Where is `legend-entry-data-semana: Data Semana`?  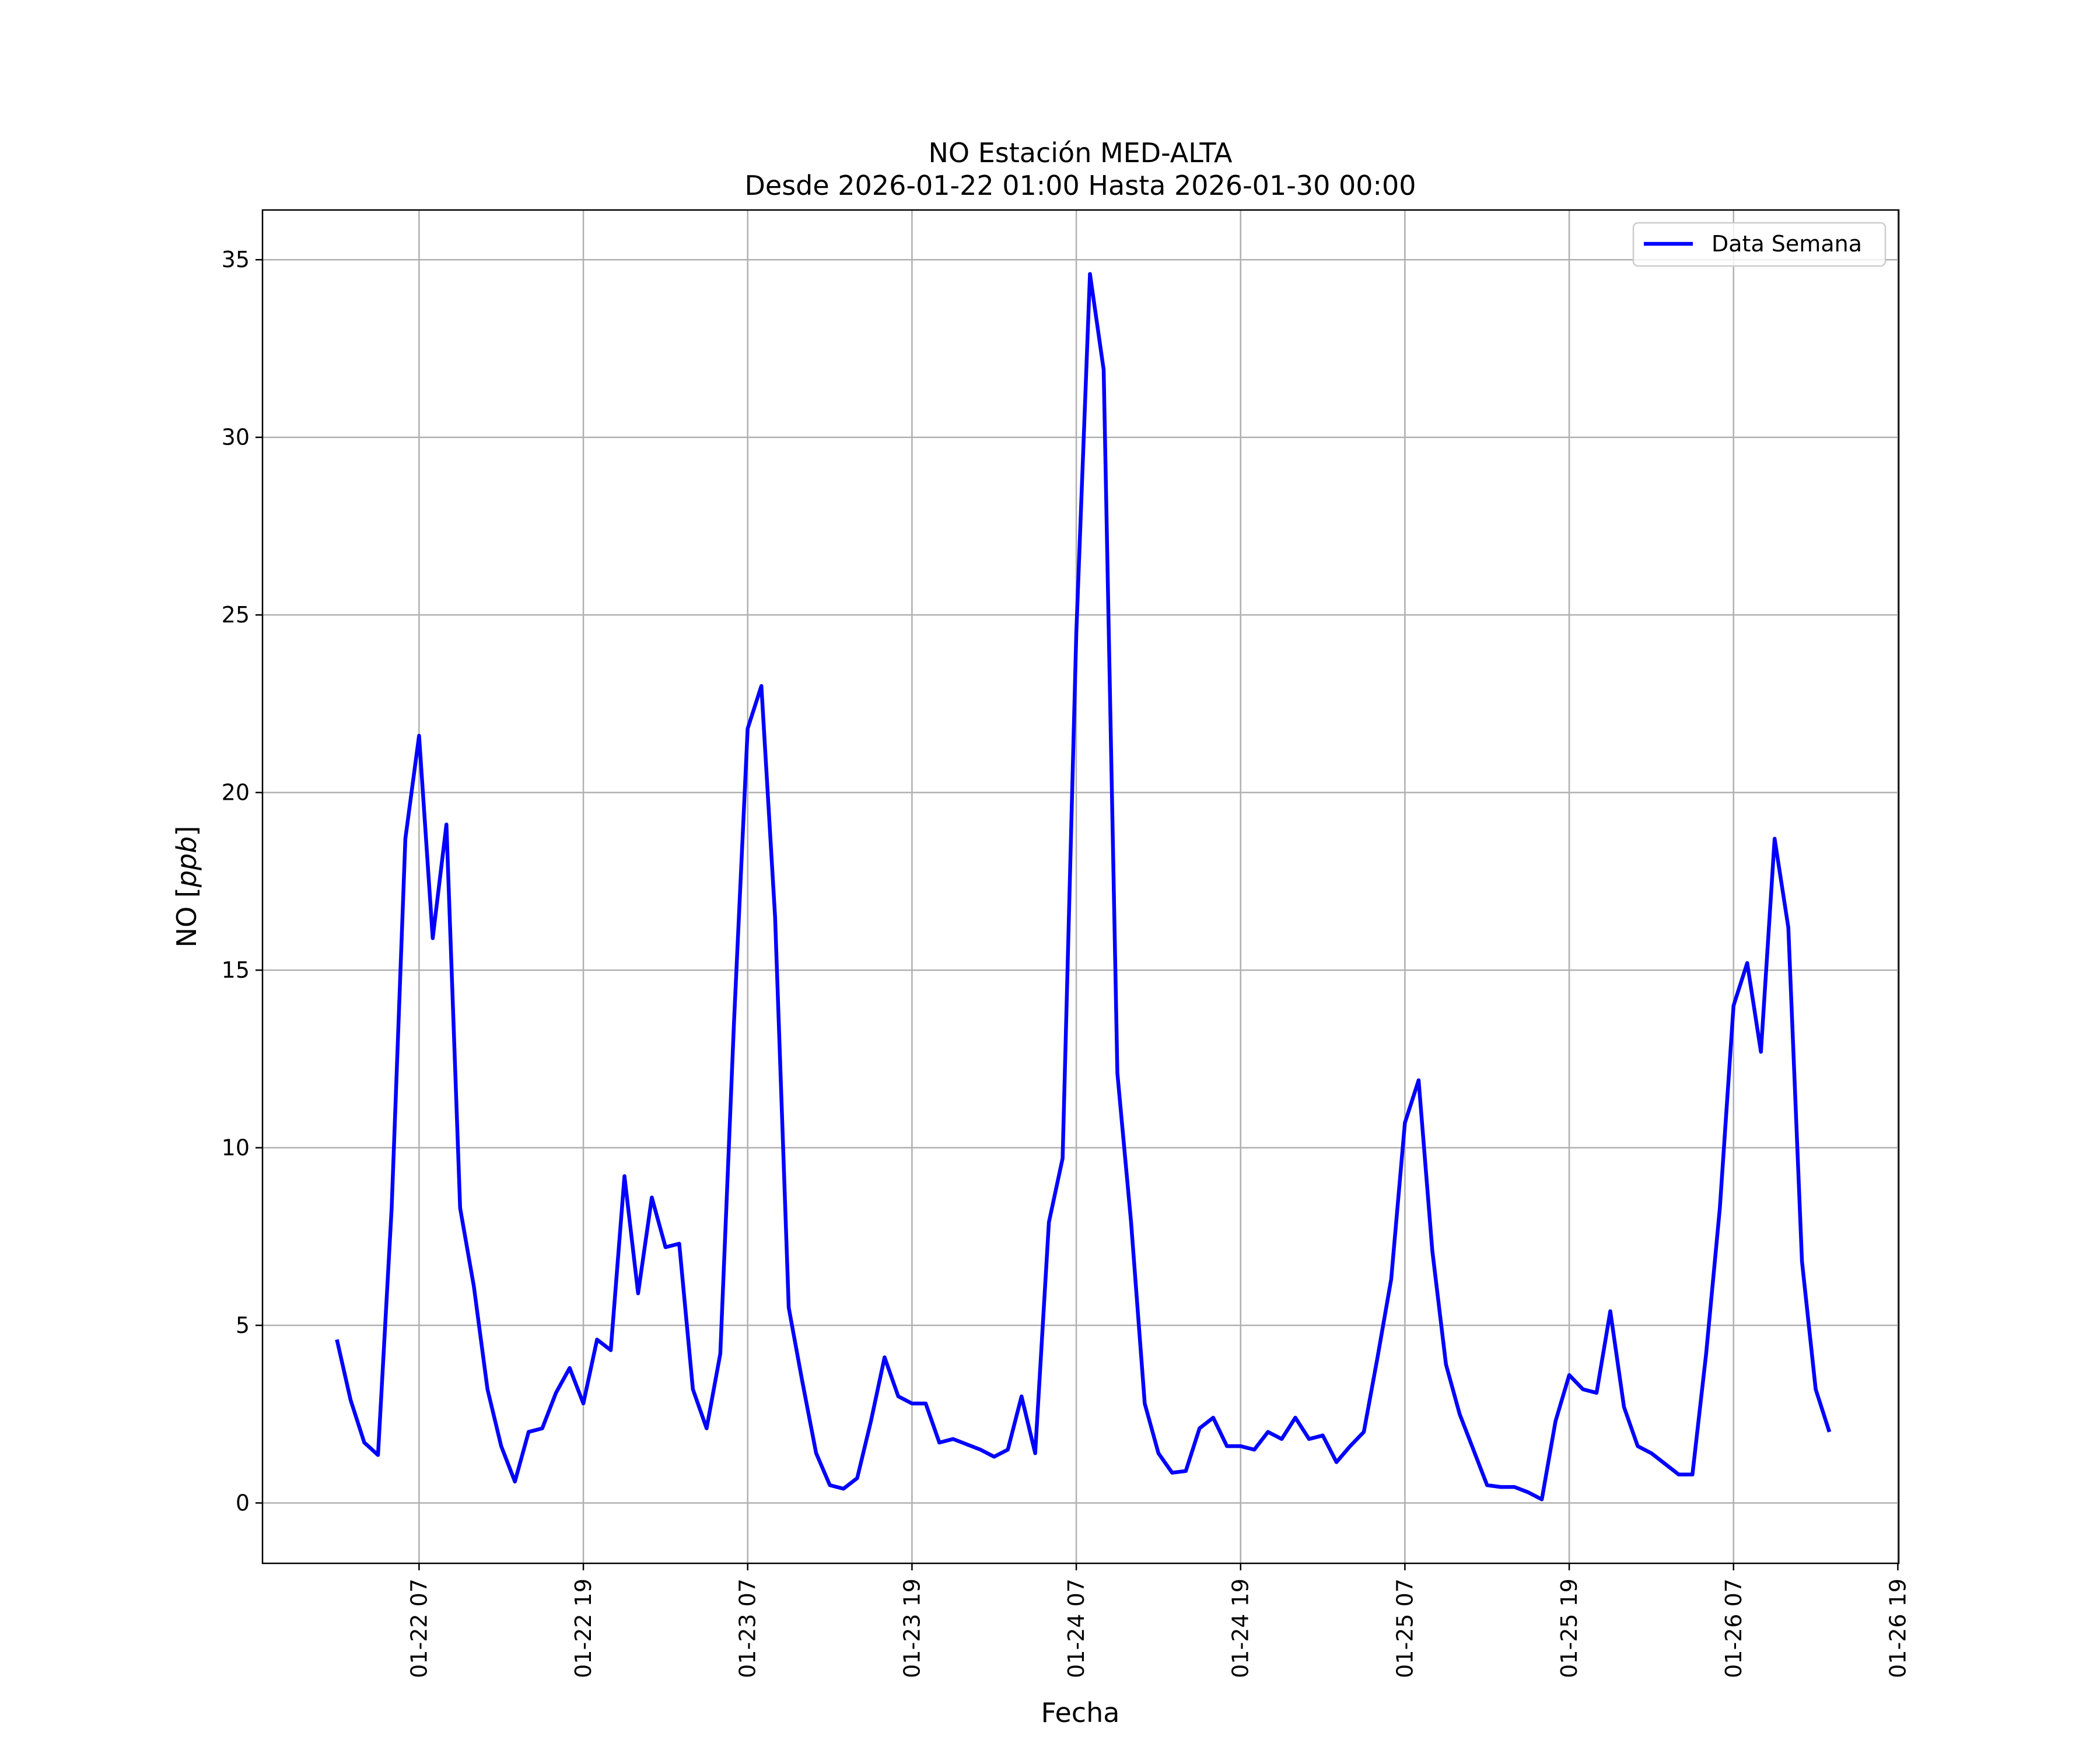
legend-entry-data-semana: Data Semana is located at coordinates (1787, 244).